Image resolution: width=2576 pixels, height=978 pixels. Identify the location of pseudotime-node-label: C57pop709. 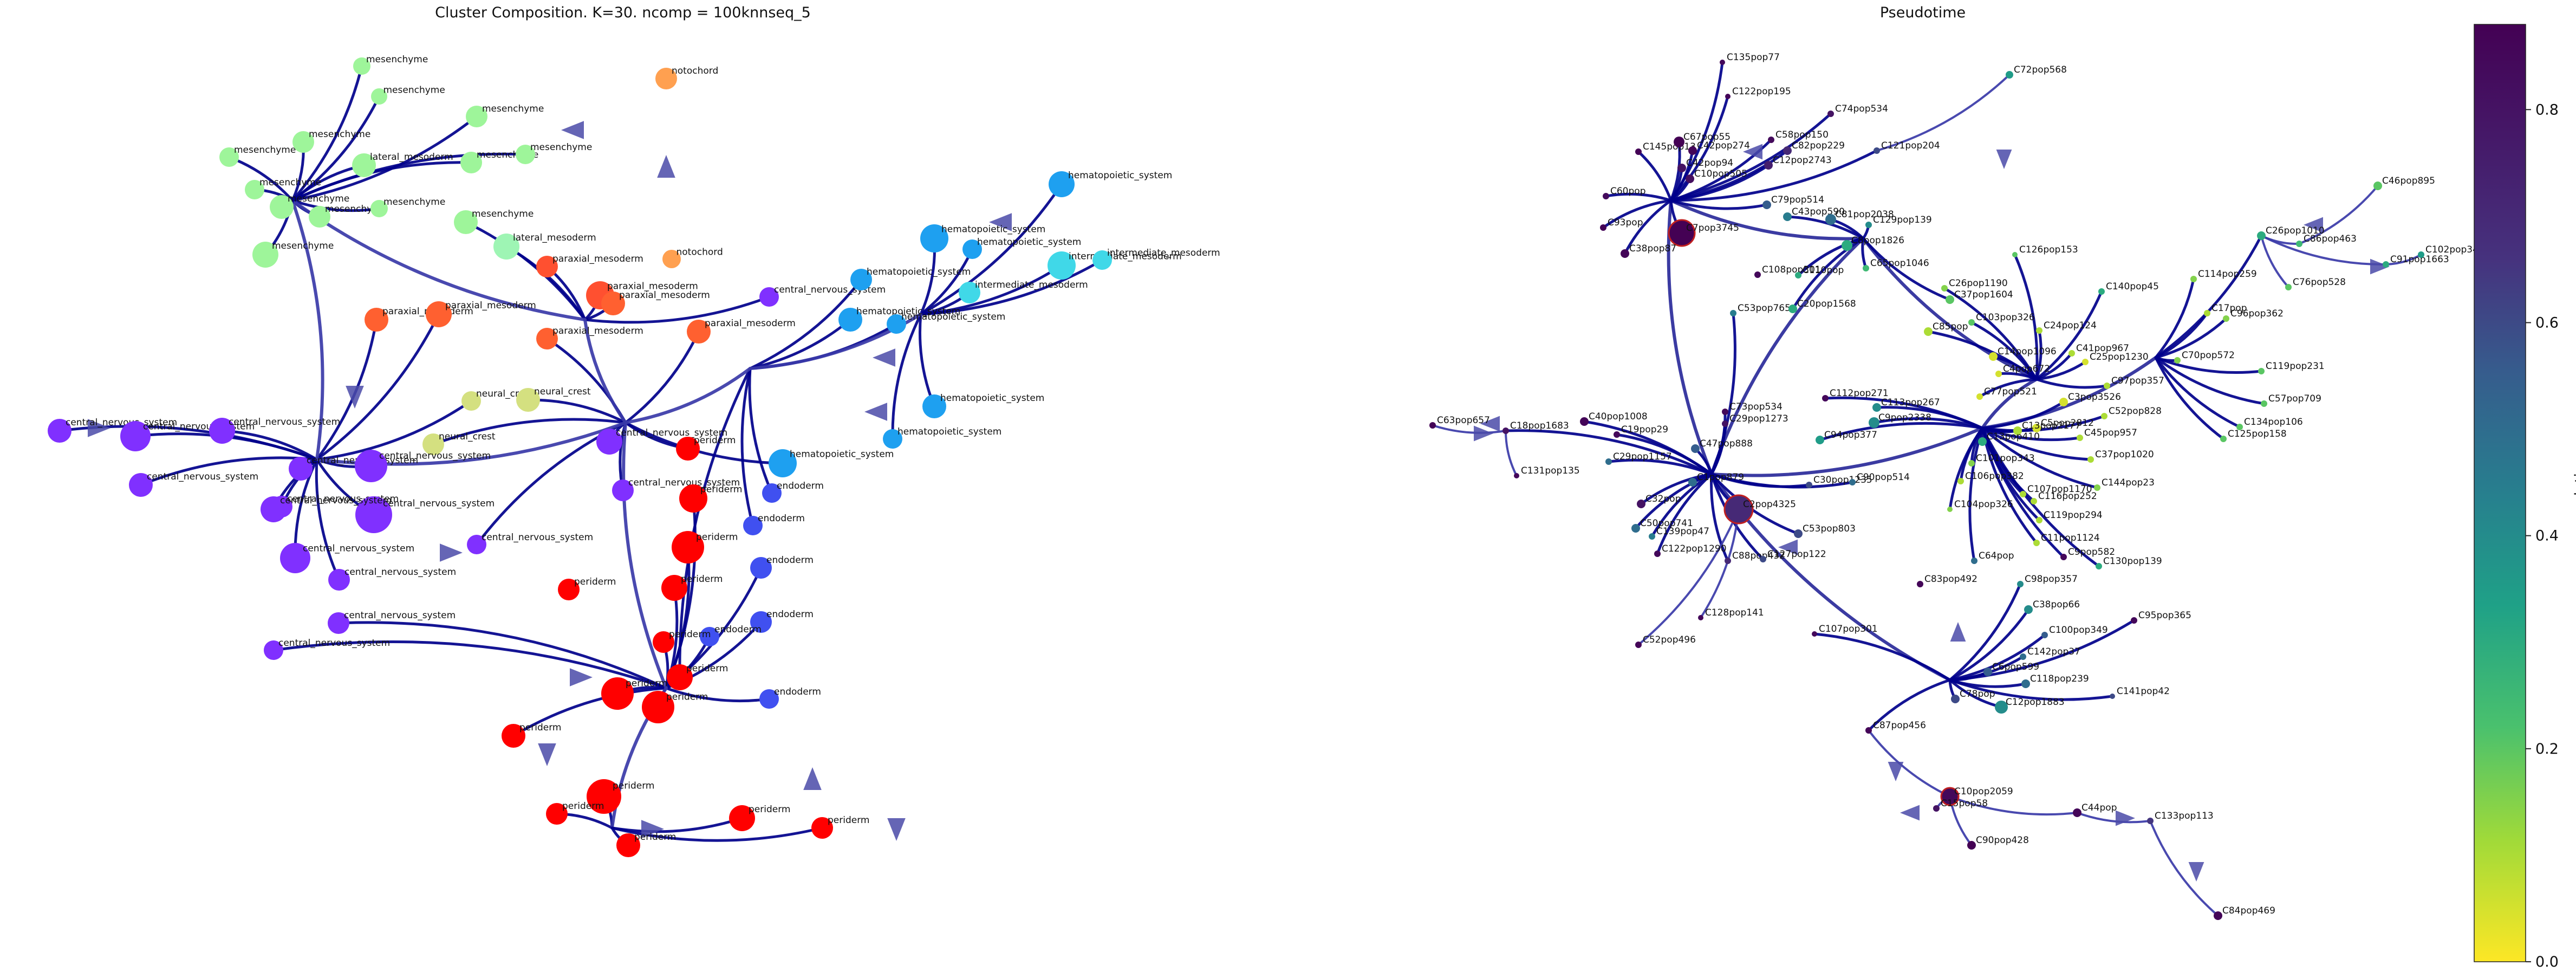
(2294, 398).